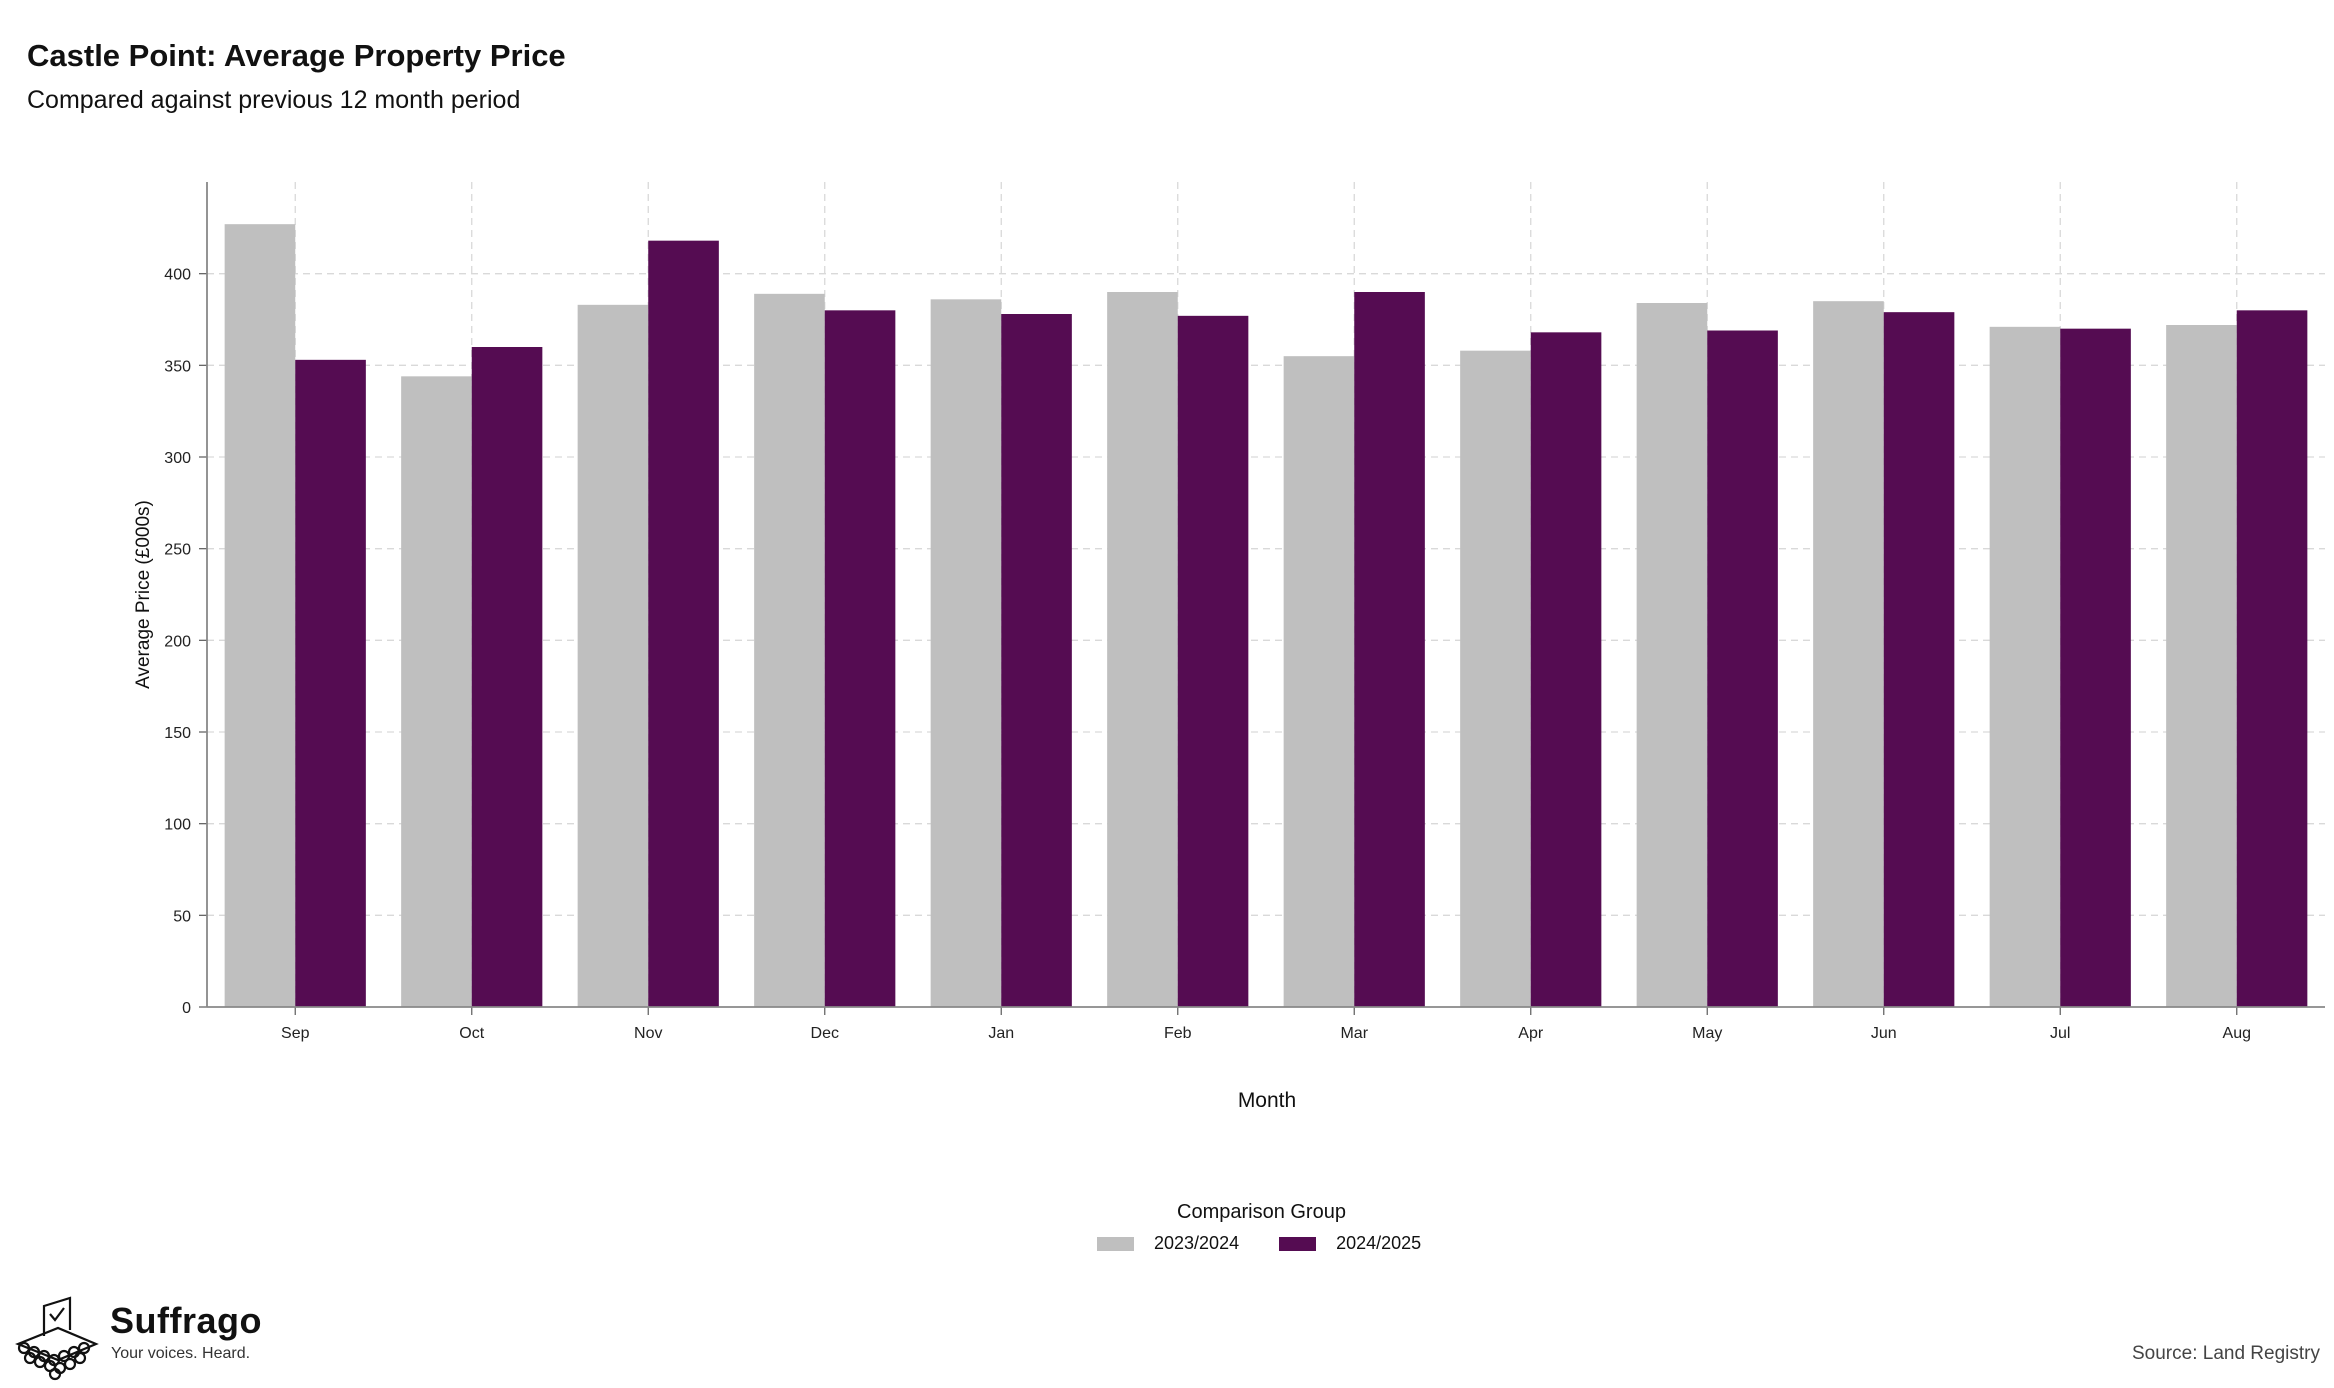 This screenshot has width=2334, height=1388. I want to click on legend-label-2024-2025: 2024/2025, so click(1379, 1243).